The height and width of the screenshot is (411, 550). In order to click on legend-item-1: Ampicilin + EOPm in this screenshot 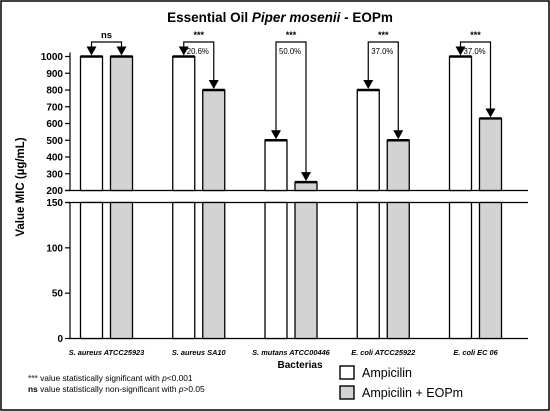, I will do `click(401, 392)`.